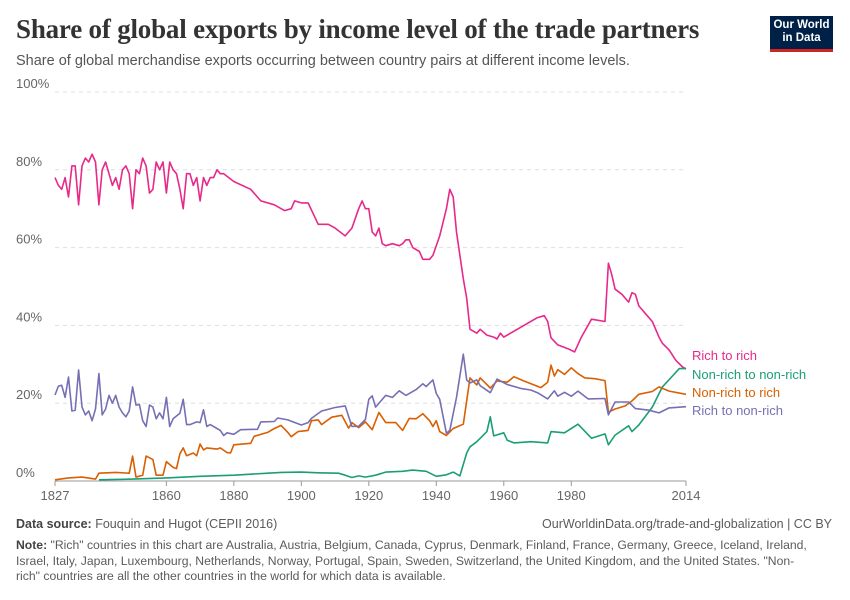 The width and height of the screenshot is (850, 600). What do you see at coordinates (368, 495) in the screenshot?
I see `x-tick-label: 1920` at bounding box center [368, 495].